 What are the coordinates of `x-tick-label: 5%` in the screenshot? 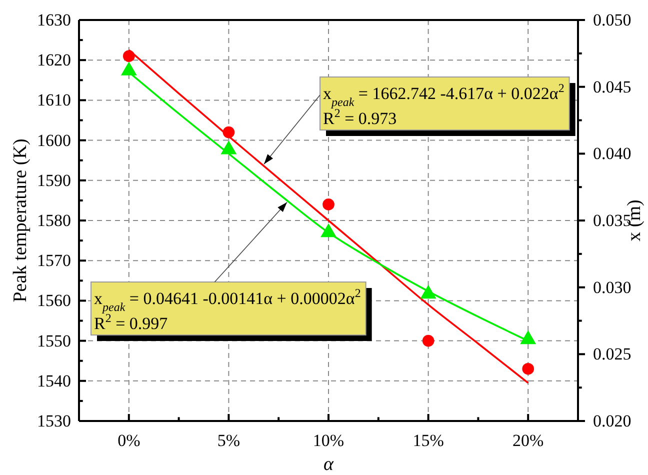 It's located at (228, 440).